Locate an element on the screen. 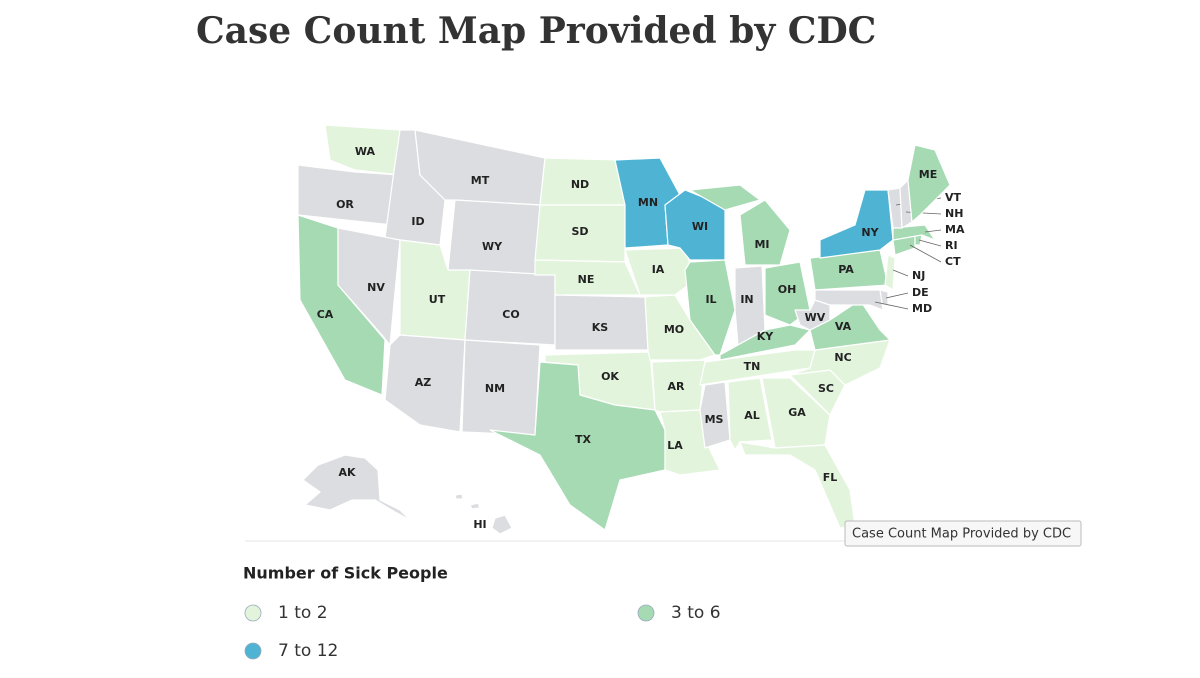  state-label: CA is located at coordinates (325, 314).